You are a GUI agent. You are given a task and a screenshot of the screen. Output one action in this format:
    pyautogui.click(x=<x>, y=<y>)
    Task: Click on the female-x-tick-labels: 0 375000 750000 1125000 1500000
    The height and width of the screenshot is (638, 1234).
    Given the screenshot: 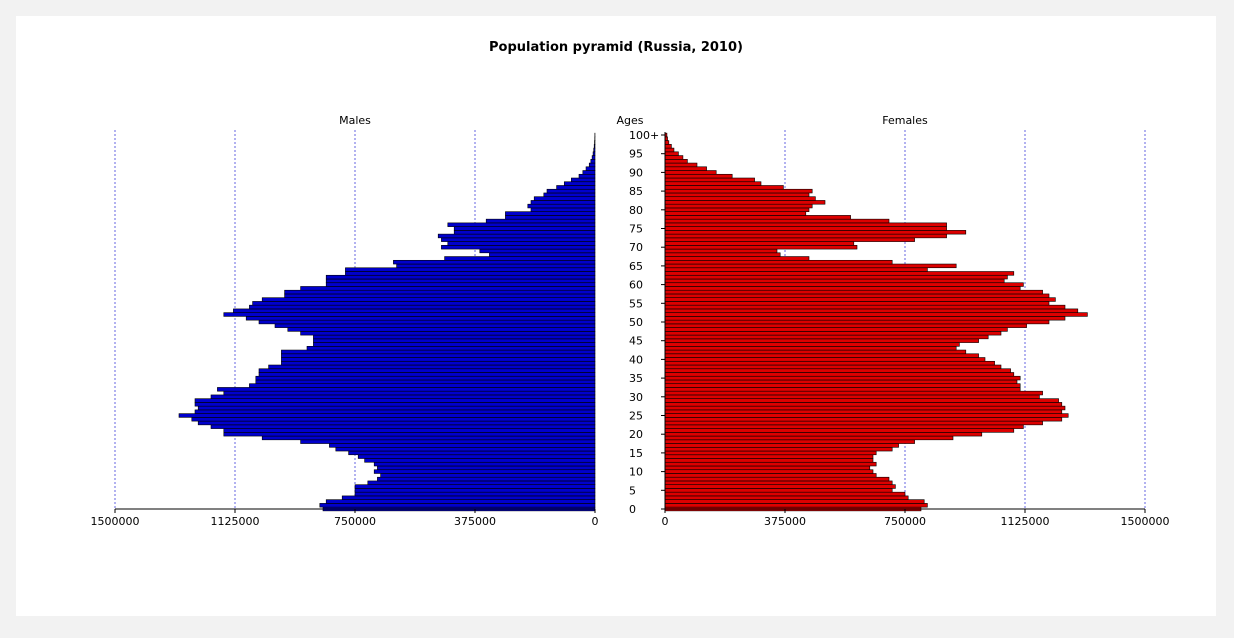 What is the action you would take?
    pyautogui.click(x=916, y=521)
    